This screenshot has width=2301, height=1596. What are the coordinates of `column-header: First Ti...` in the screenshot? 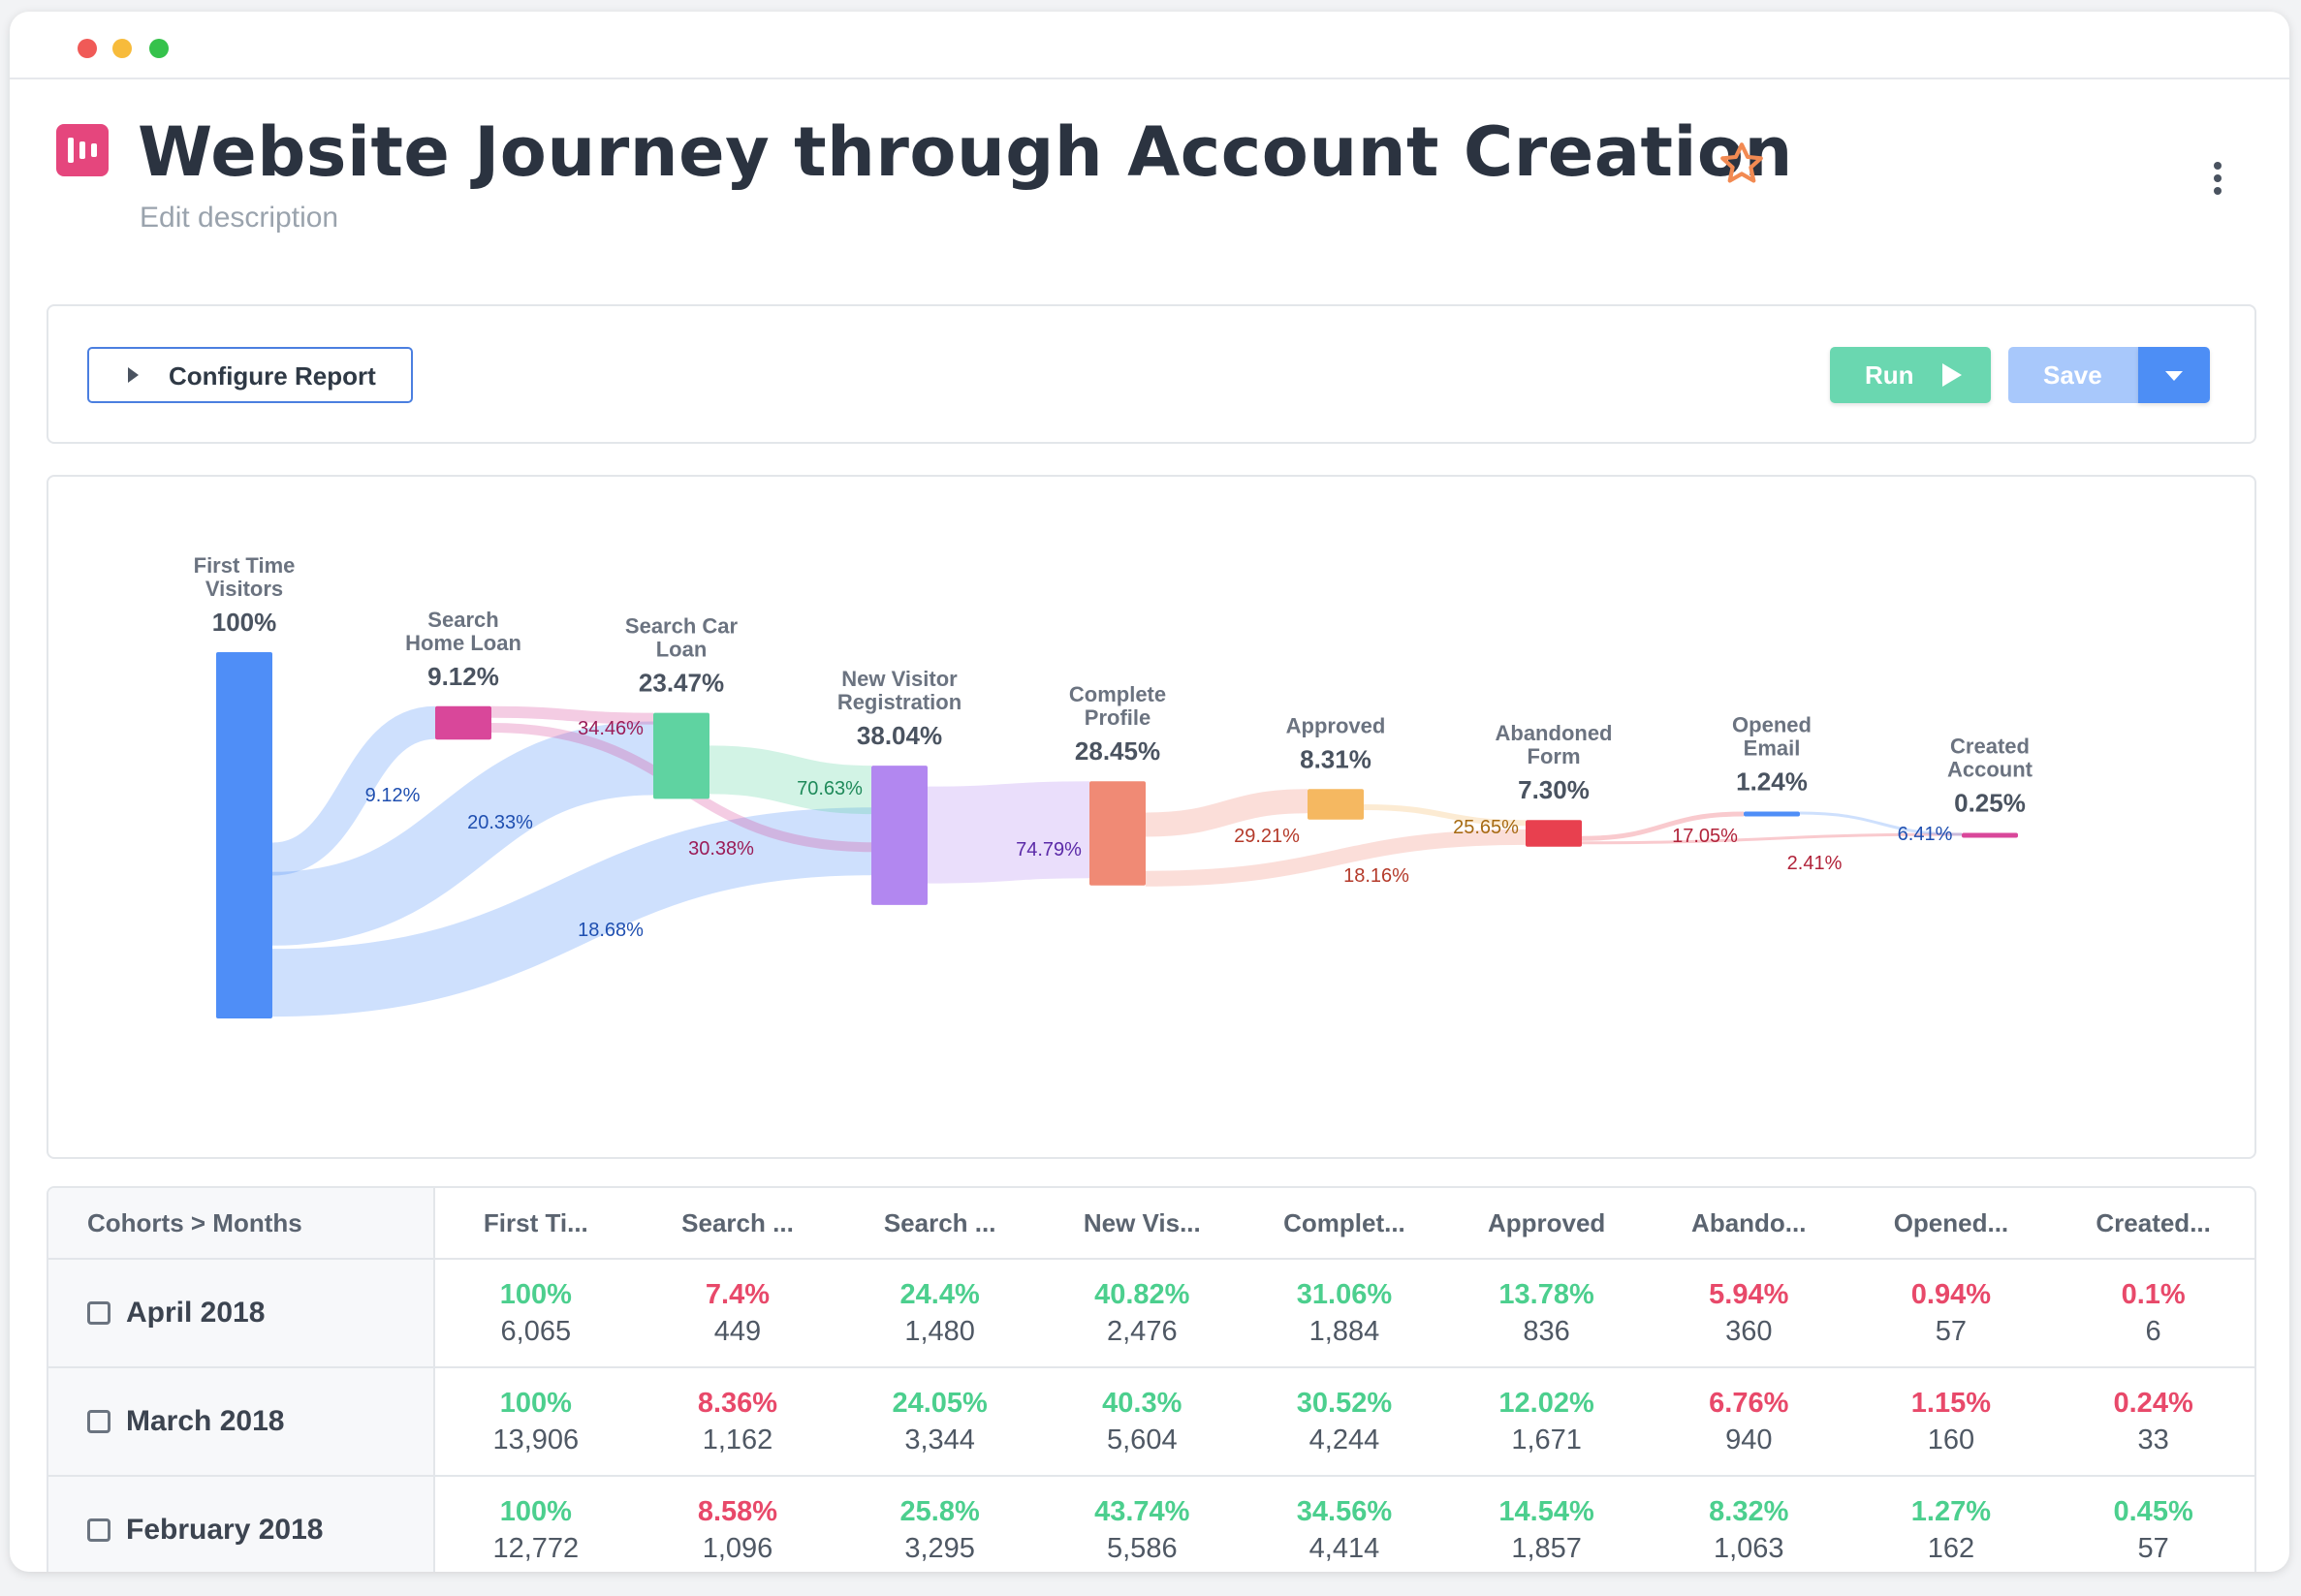 It's located at (535, 1224).